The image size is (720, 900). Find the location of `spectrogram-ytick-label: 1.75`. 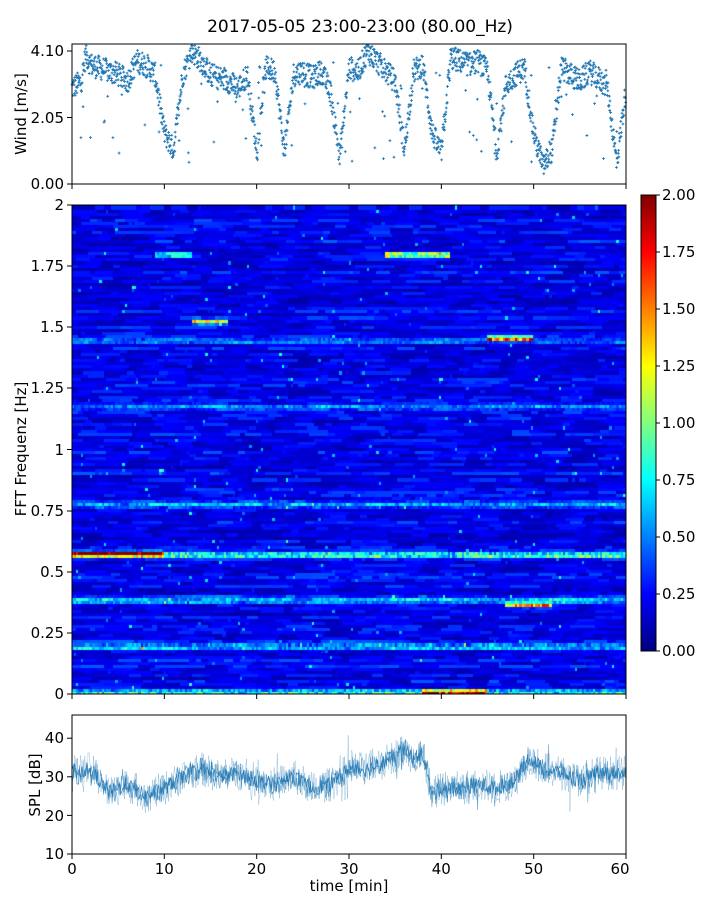

spectrogram-ytick-label: 1.75 is located at coordinates (47, 266).